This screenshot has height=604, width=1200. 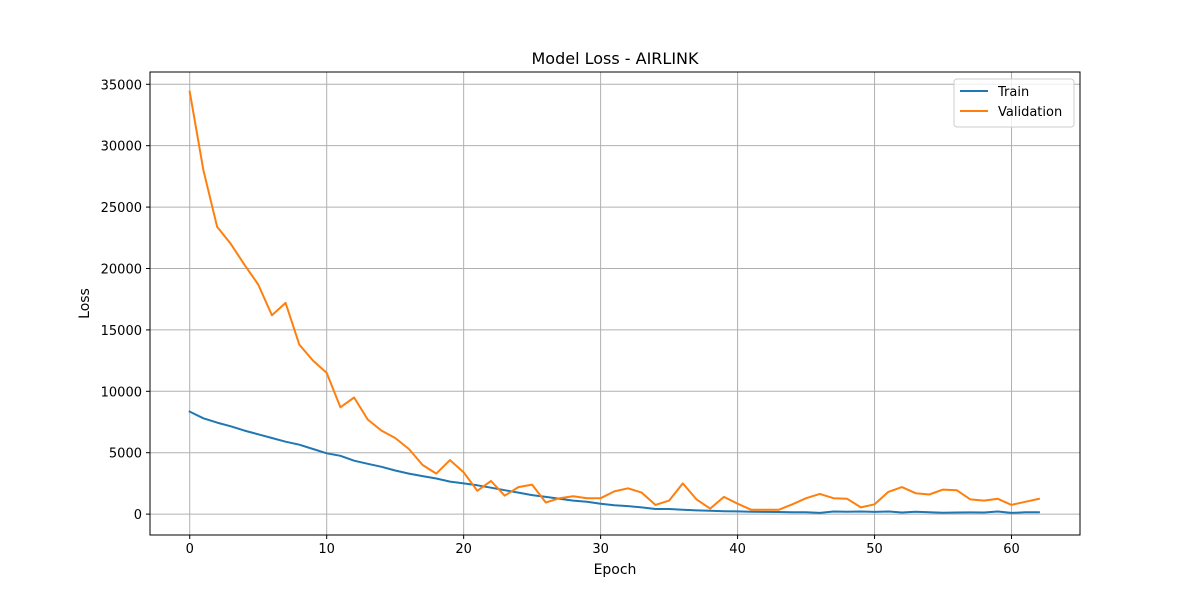 I want to click on x-tick-label: 30, so click(x=600, y=549).